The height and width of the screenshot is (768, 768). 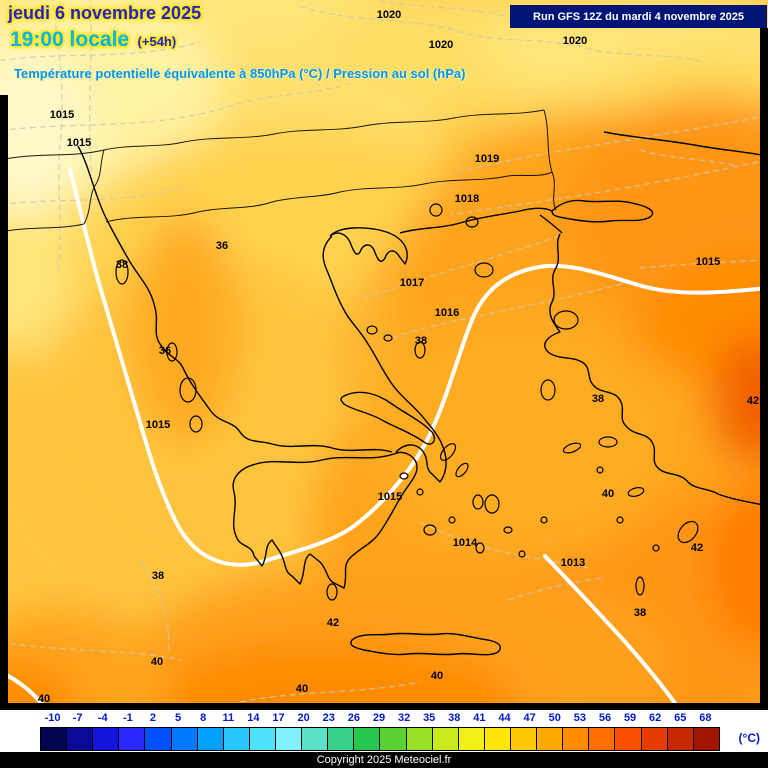 I want to click on colorbar-tick: 41, so click(x=479, y=718).